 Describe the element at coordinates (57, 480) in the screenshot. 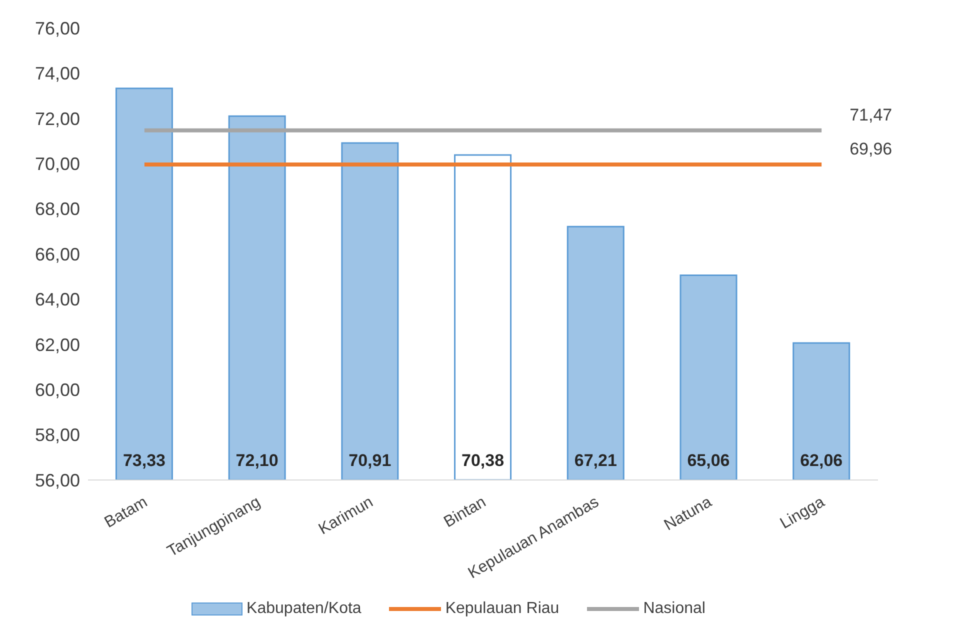

I see `y-tick-label: 56,00` at that location.